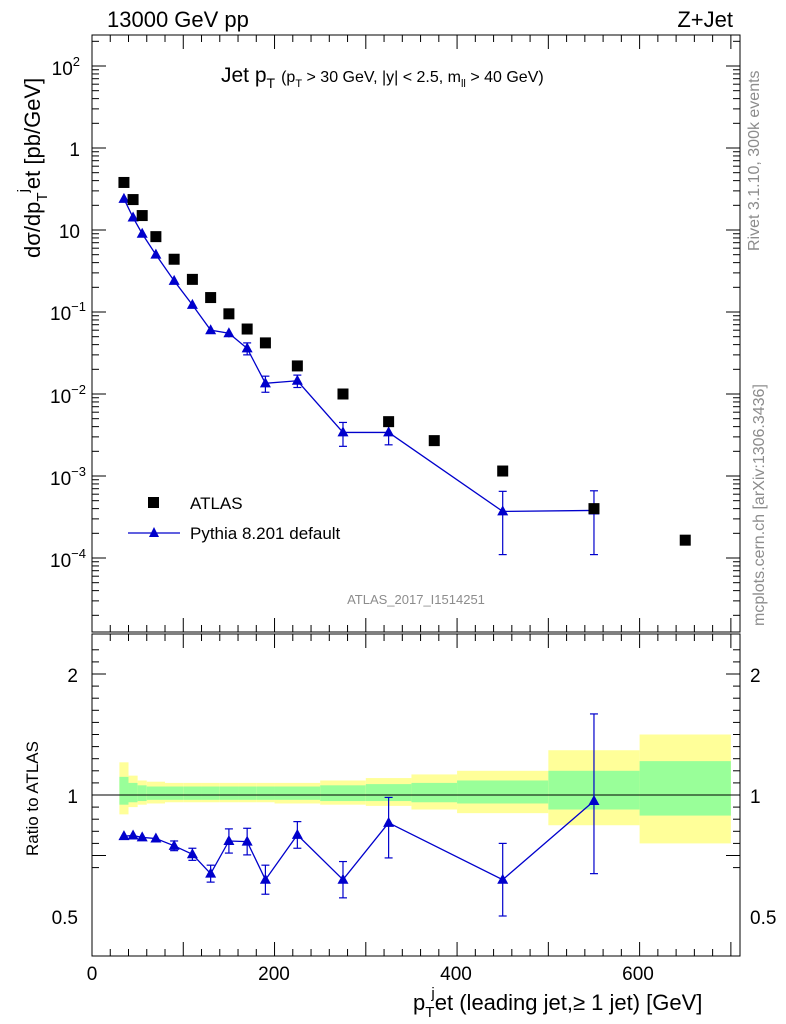  Describe the element at coordinates (416, 599) in the screenshot. I see `analysis-id: ATLAS_2017_I1514251` at that location.